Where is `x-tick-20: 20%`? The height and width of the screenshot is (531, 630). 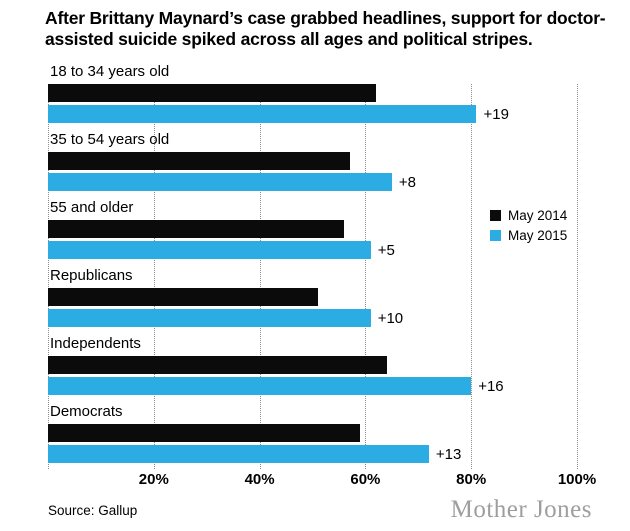
x-tick-20: 20% is located at coordinates (153, 479).